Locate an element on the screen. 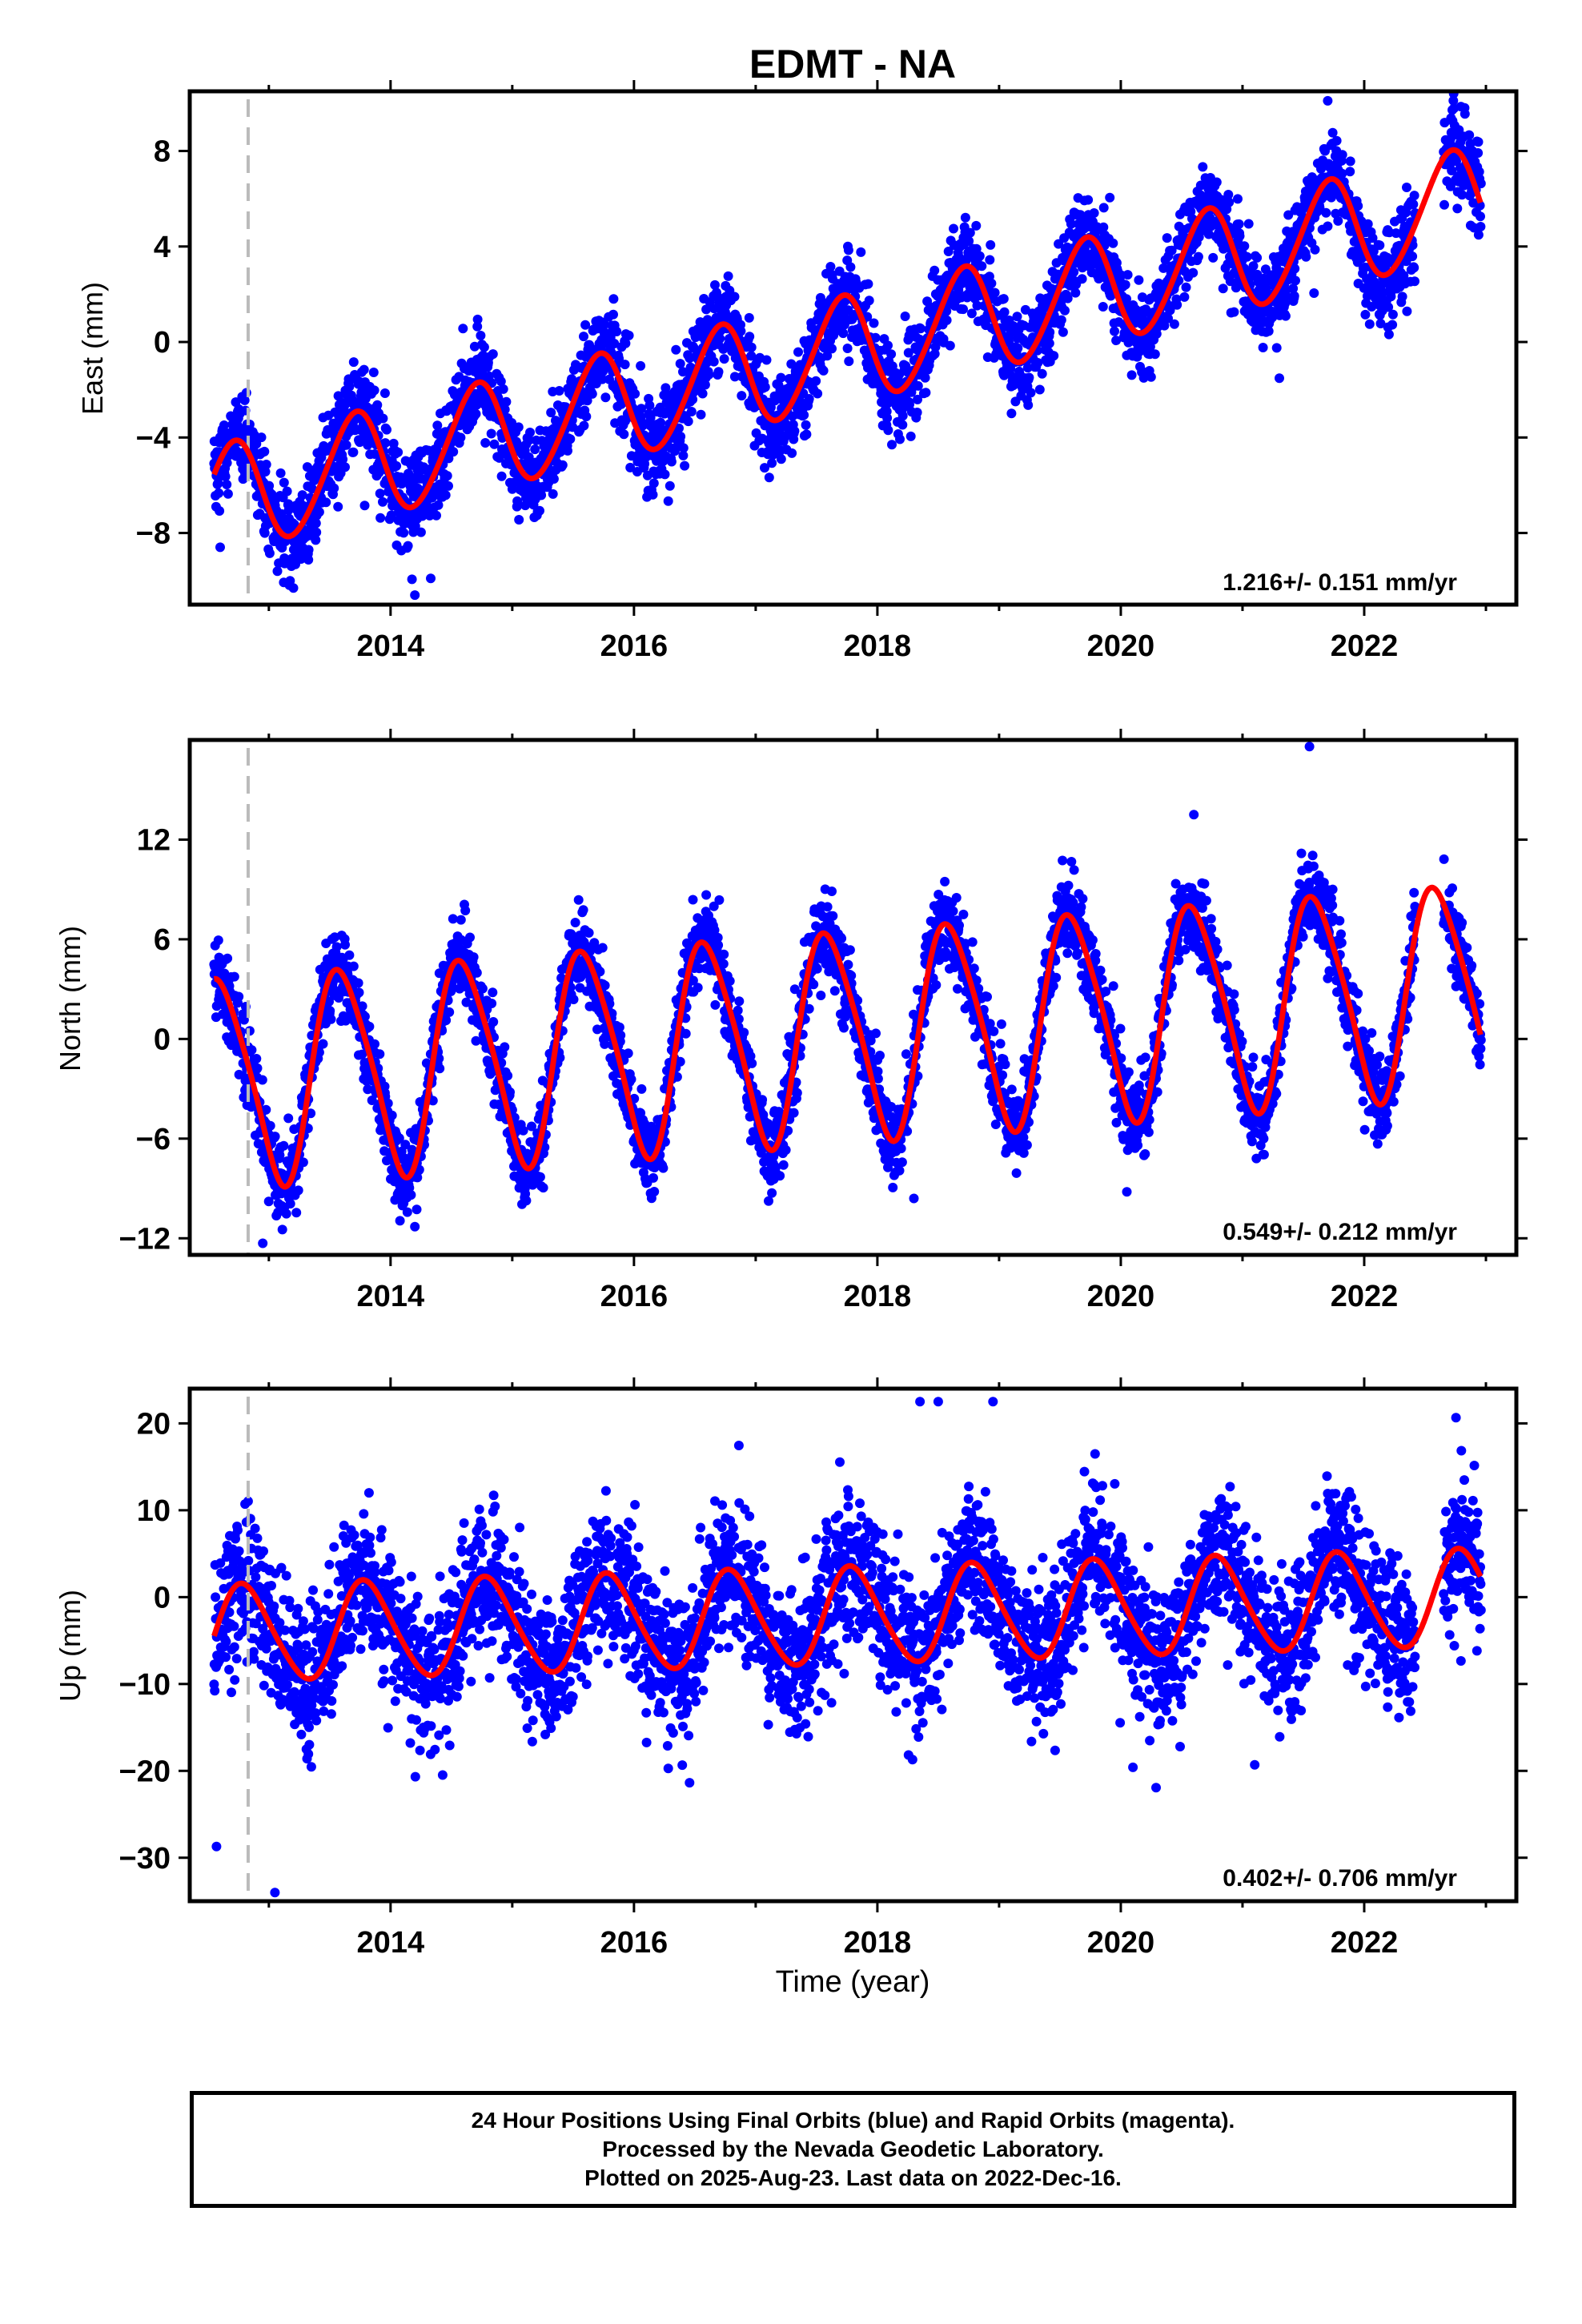 This screenshot has height=2324, width=1582. y-tick-label: −4 is located at coordinates (154, 438).